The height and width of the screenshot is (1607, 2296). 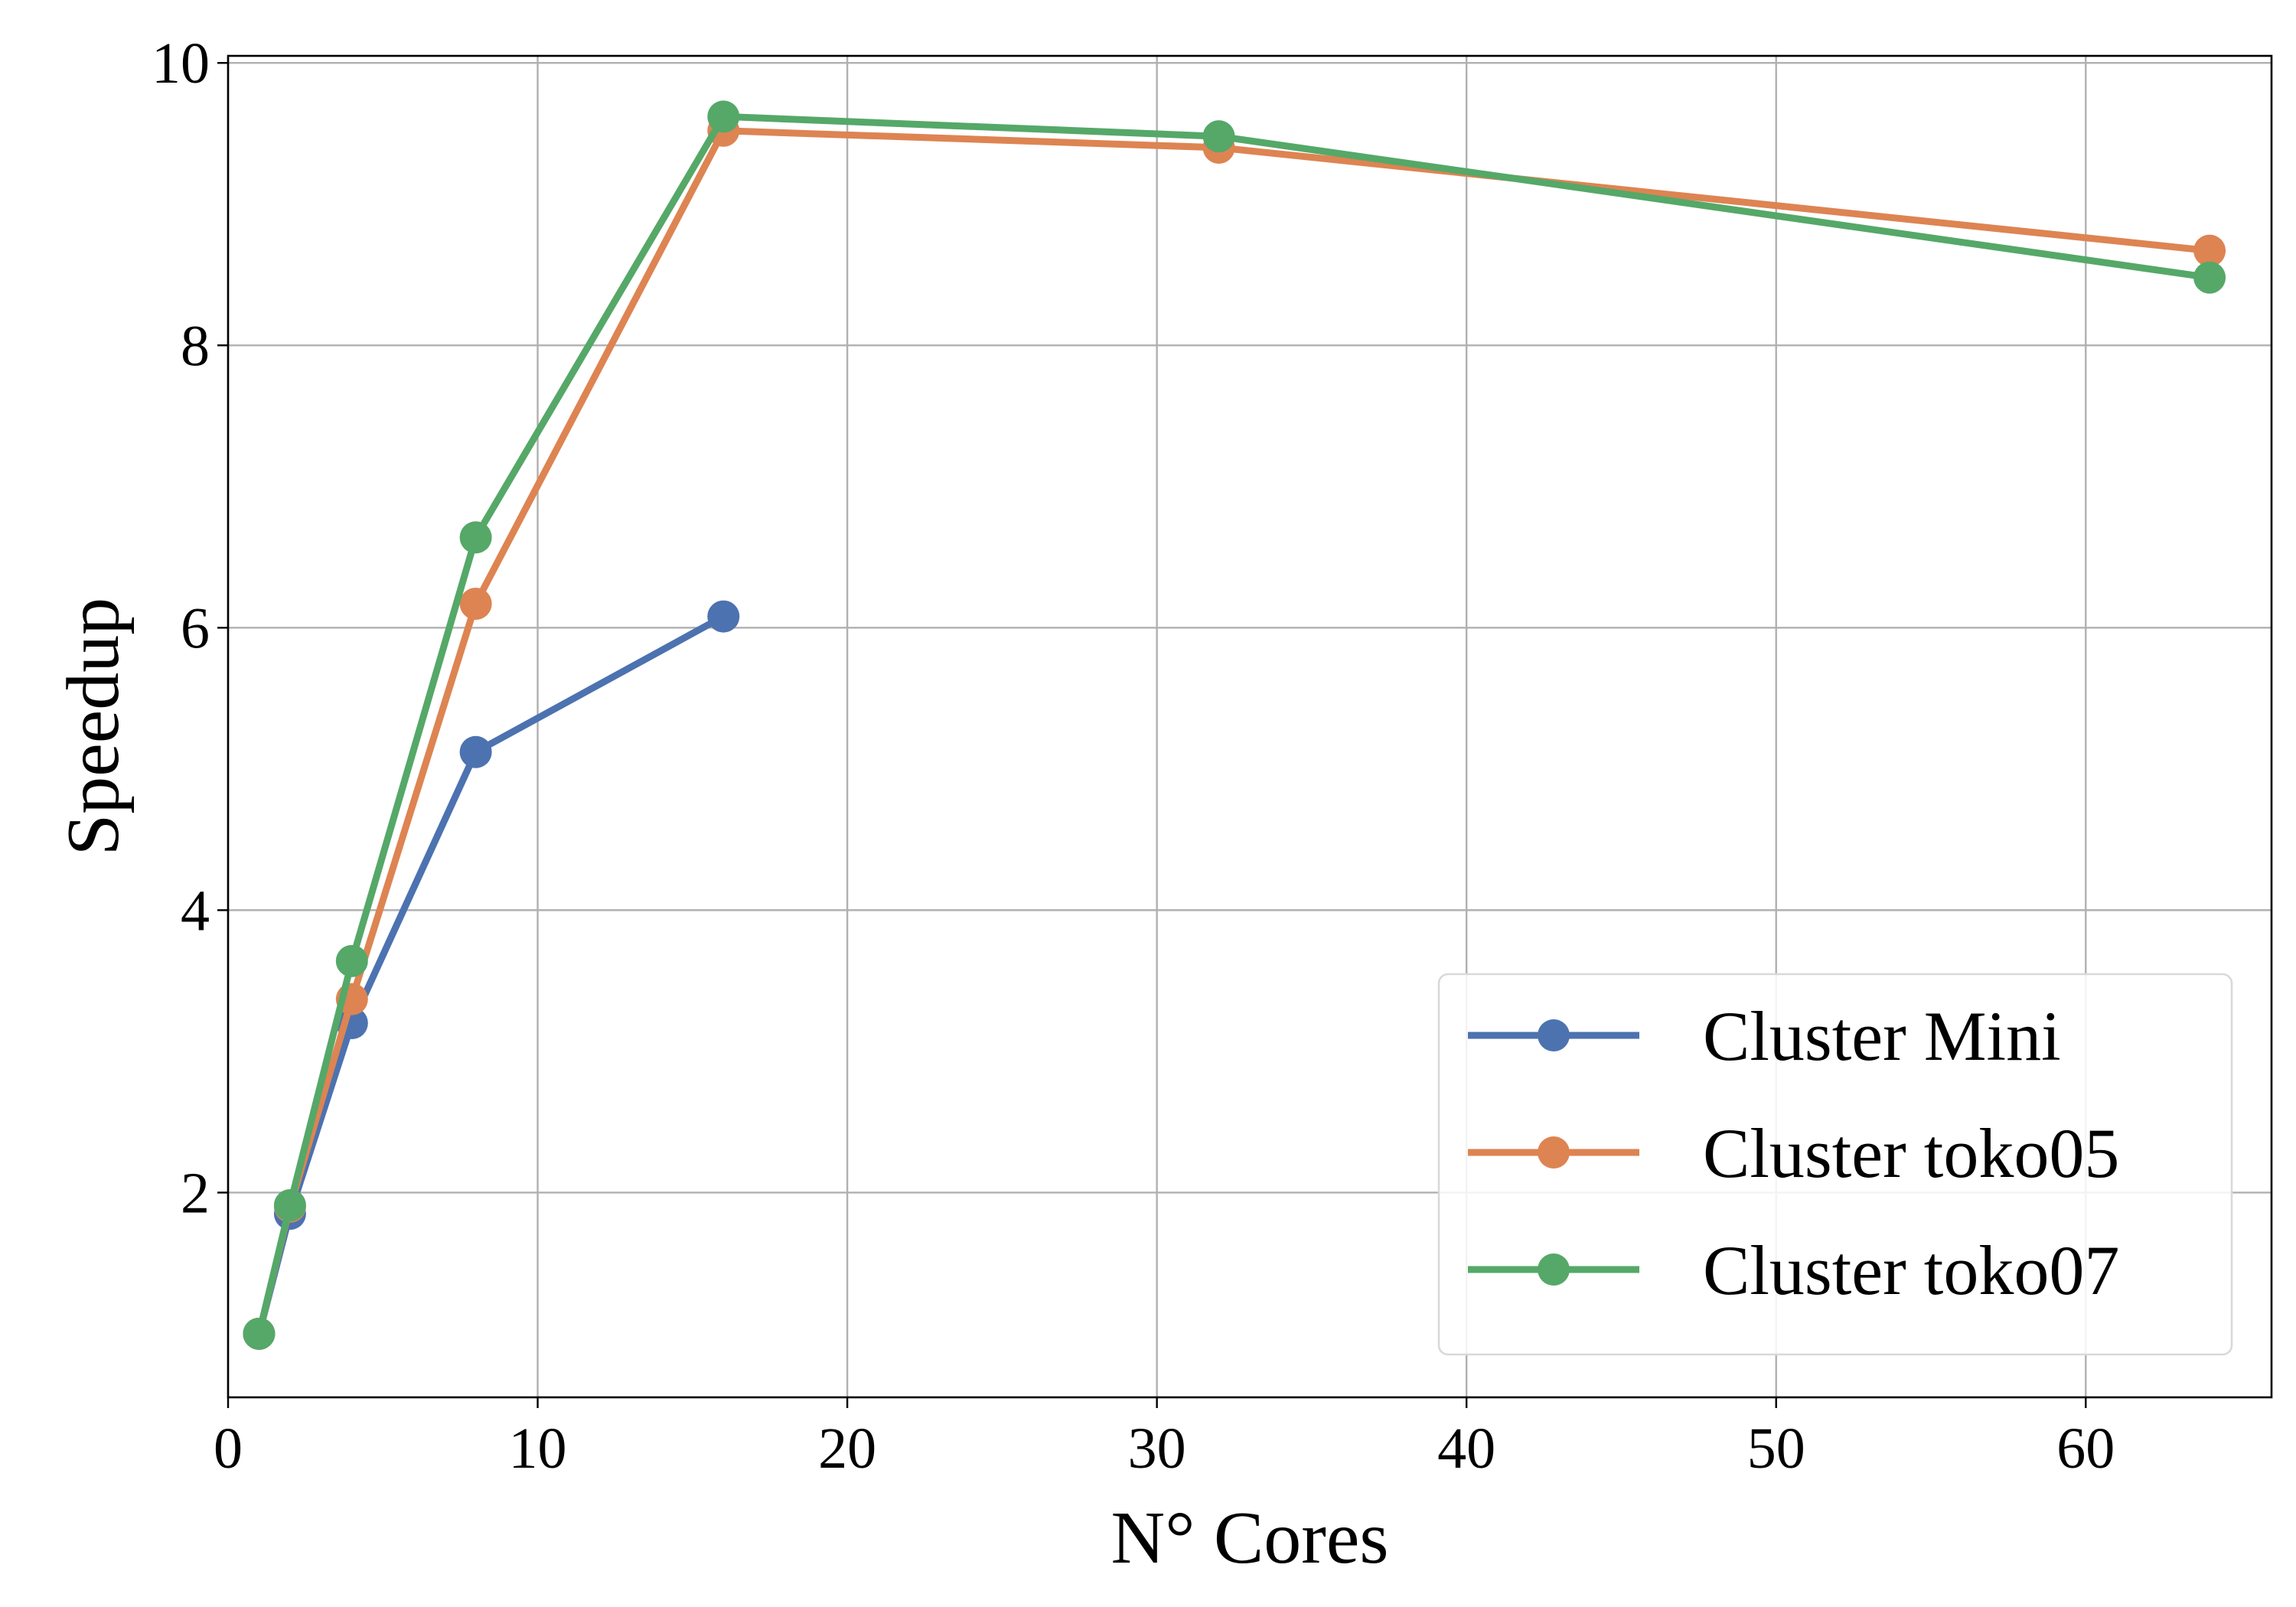 What do you see at coordinates (2085, 1448) in the screenshot?
I see `x-tick-label: 60` at bounding box center [2085, 1448].